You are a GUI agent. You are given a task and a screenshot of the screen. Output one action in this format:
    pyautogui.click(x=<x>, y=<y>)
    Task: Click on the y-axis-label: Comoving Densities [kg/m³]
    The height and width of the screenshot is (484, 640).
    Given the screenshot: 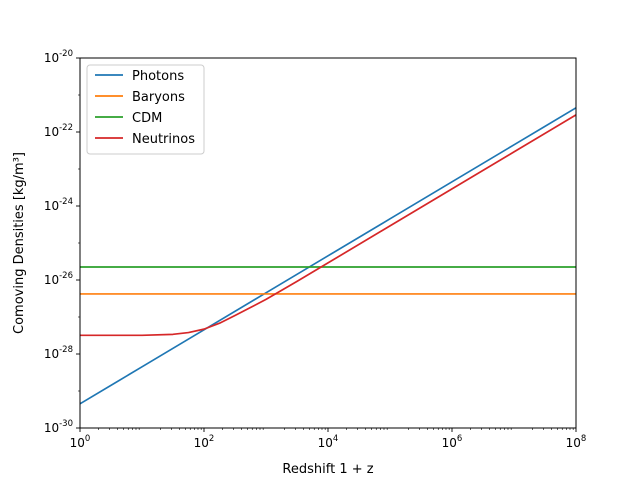 What is the action you would take?
    pyautogui.click(x=19, y=243)
    